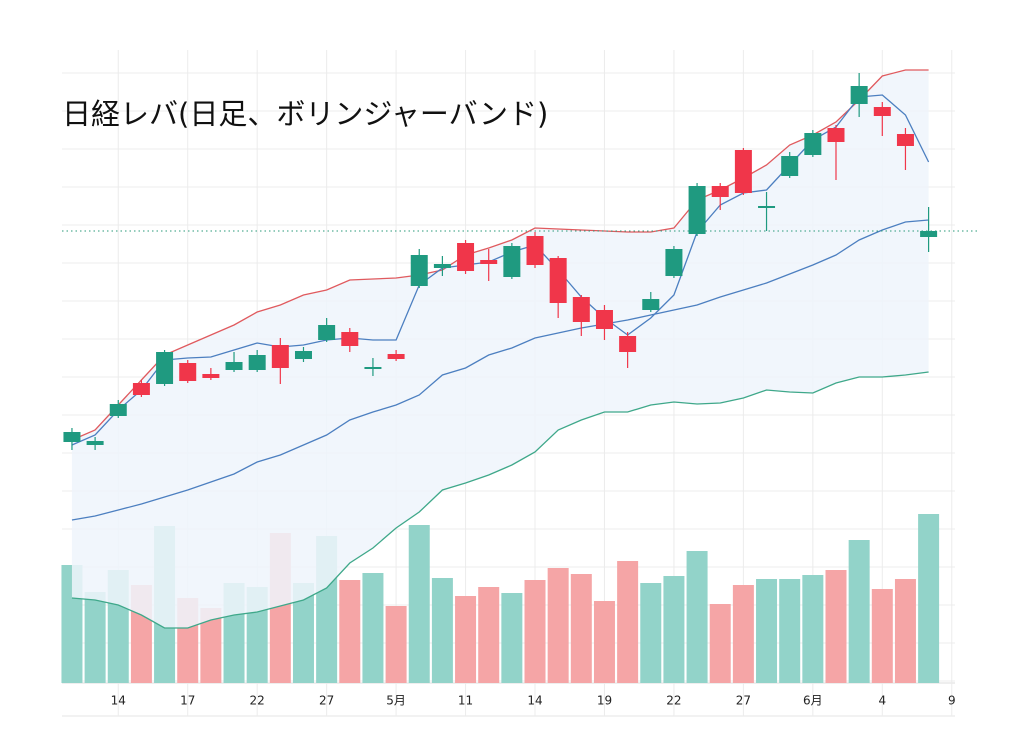 The image size is (1024, 735). What do you see at coordinates (465, 701) in the screenshot?
I see `x-tick-label: 11` at bounding box center [465, 701].